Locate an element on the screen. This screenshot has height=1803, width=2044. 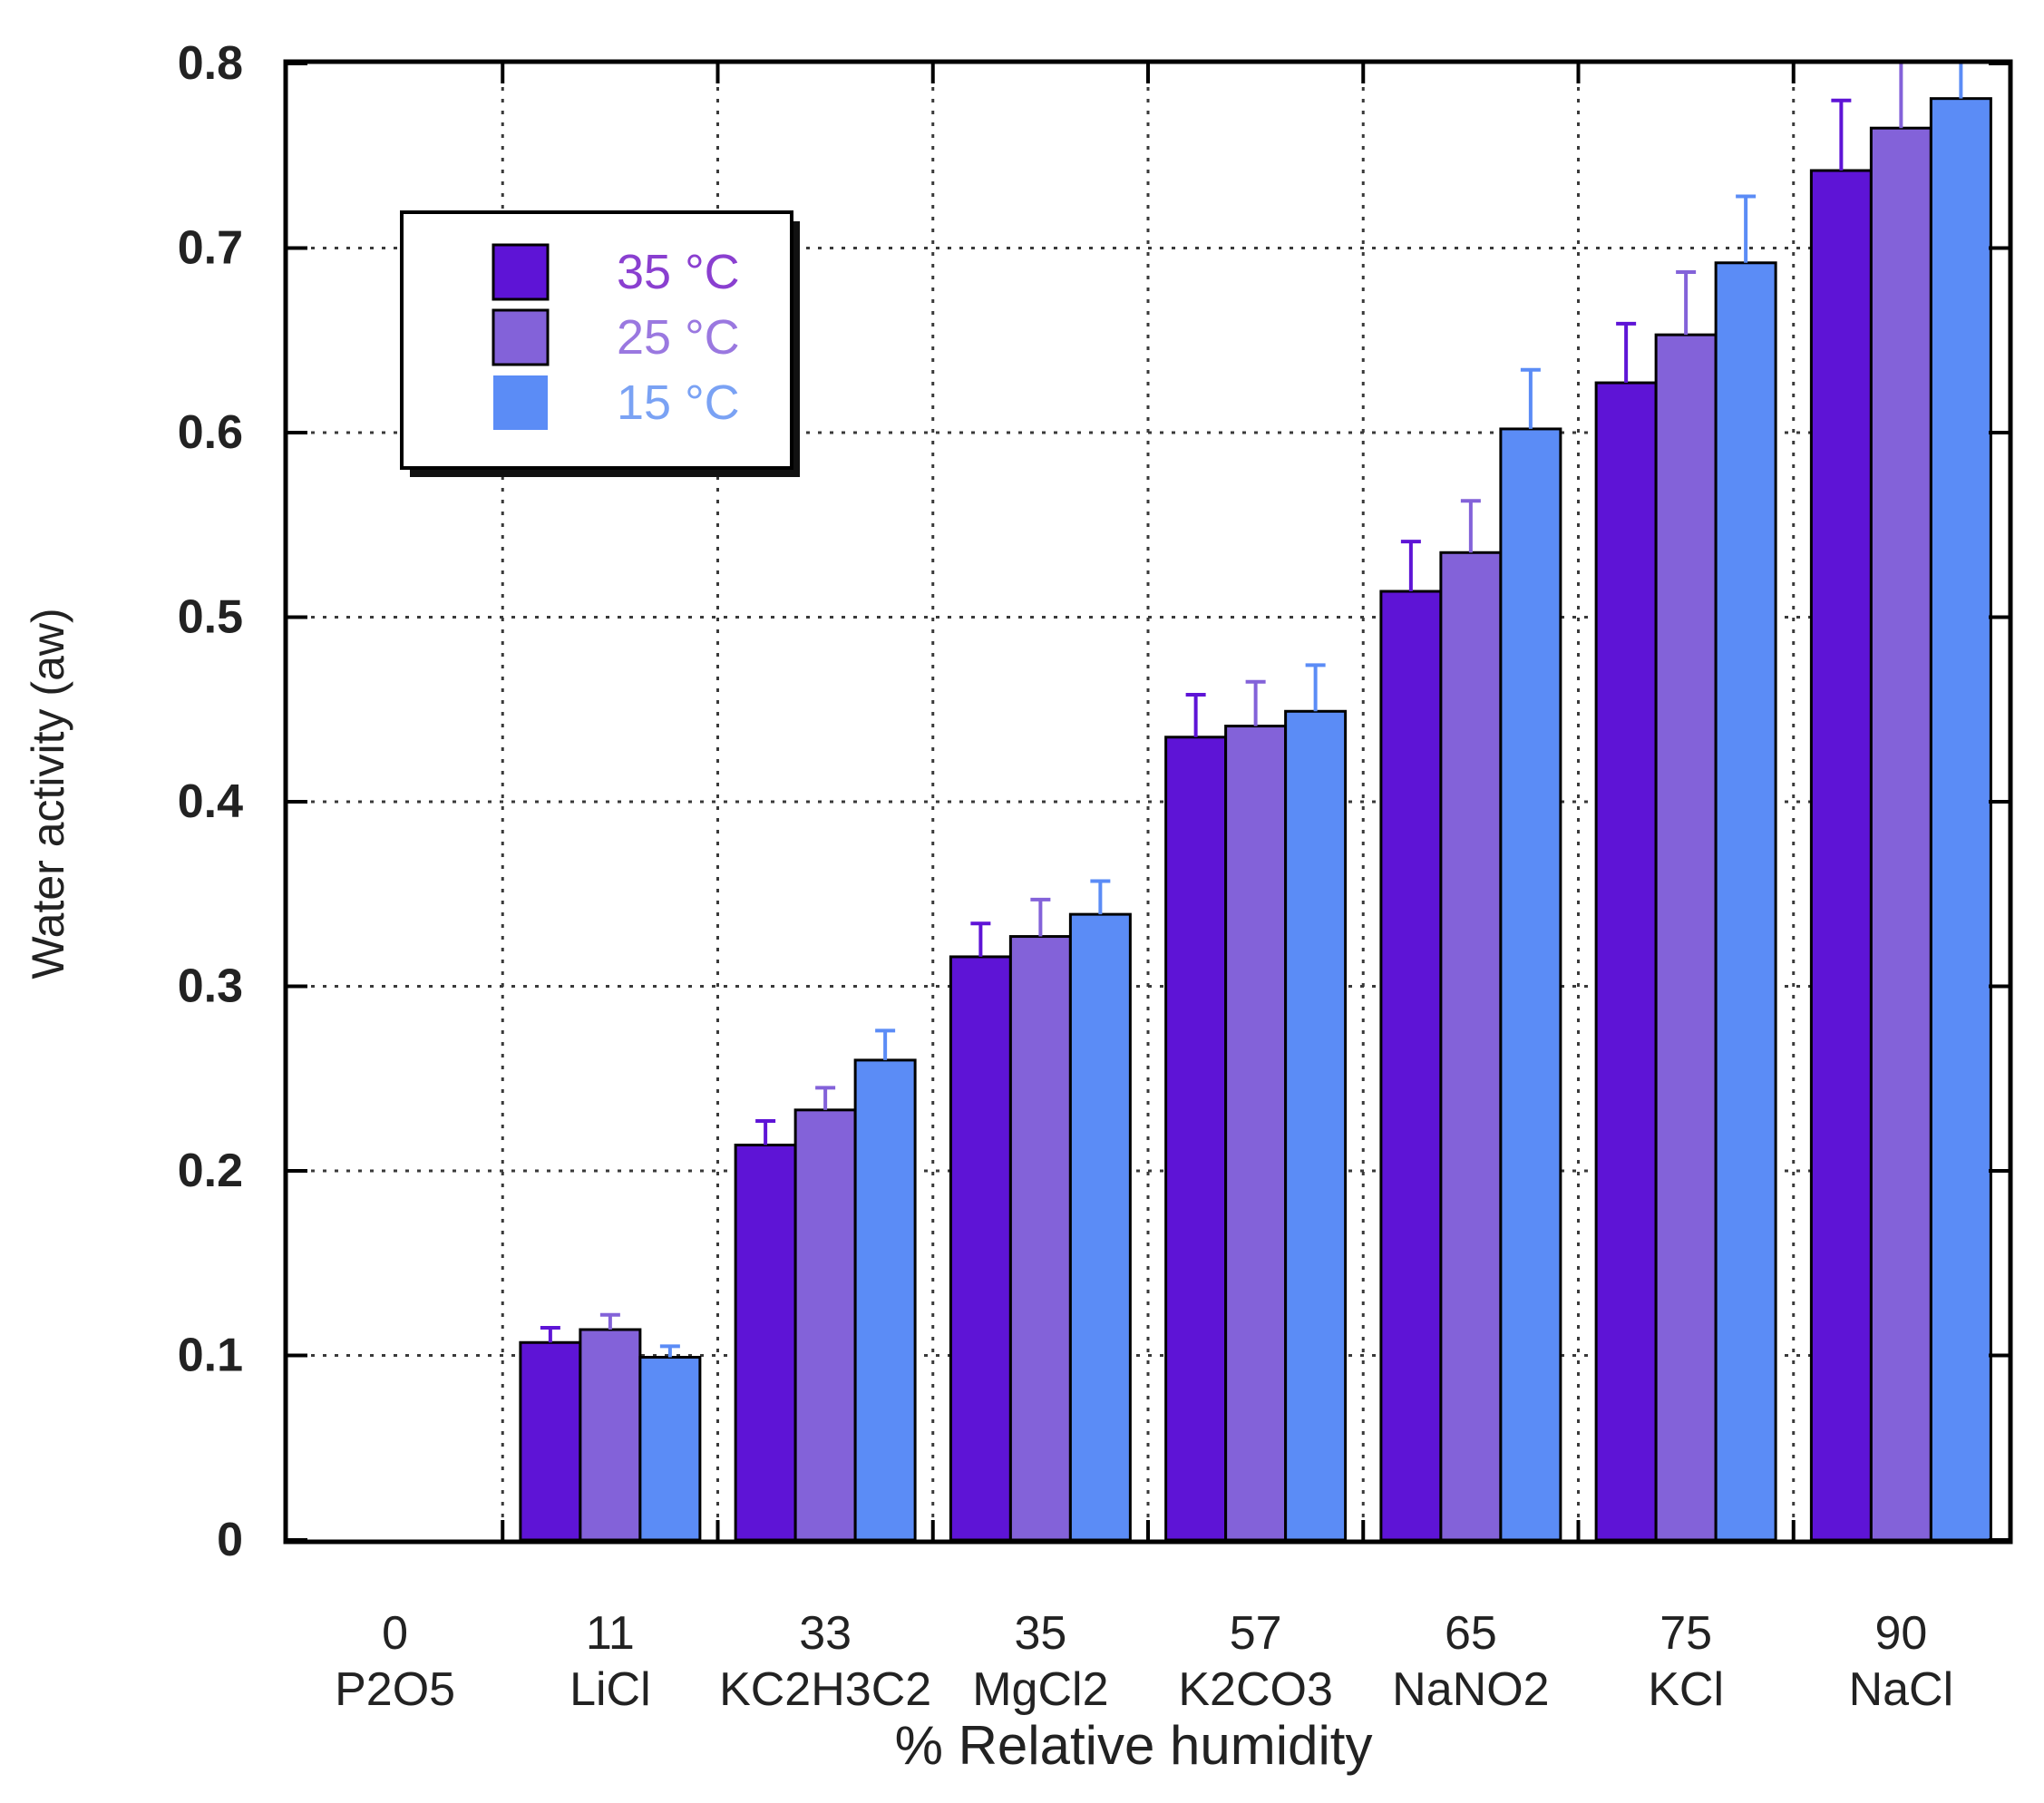
x-tick-label-rh: 33 is located at coordinates (825, 1633).